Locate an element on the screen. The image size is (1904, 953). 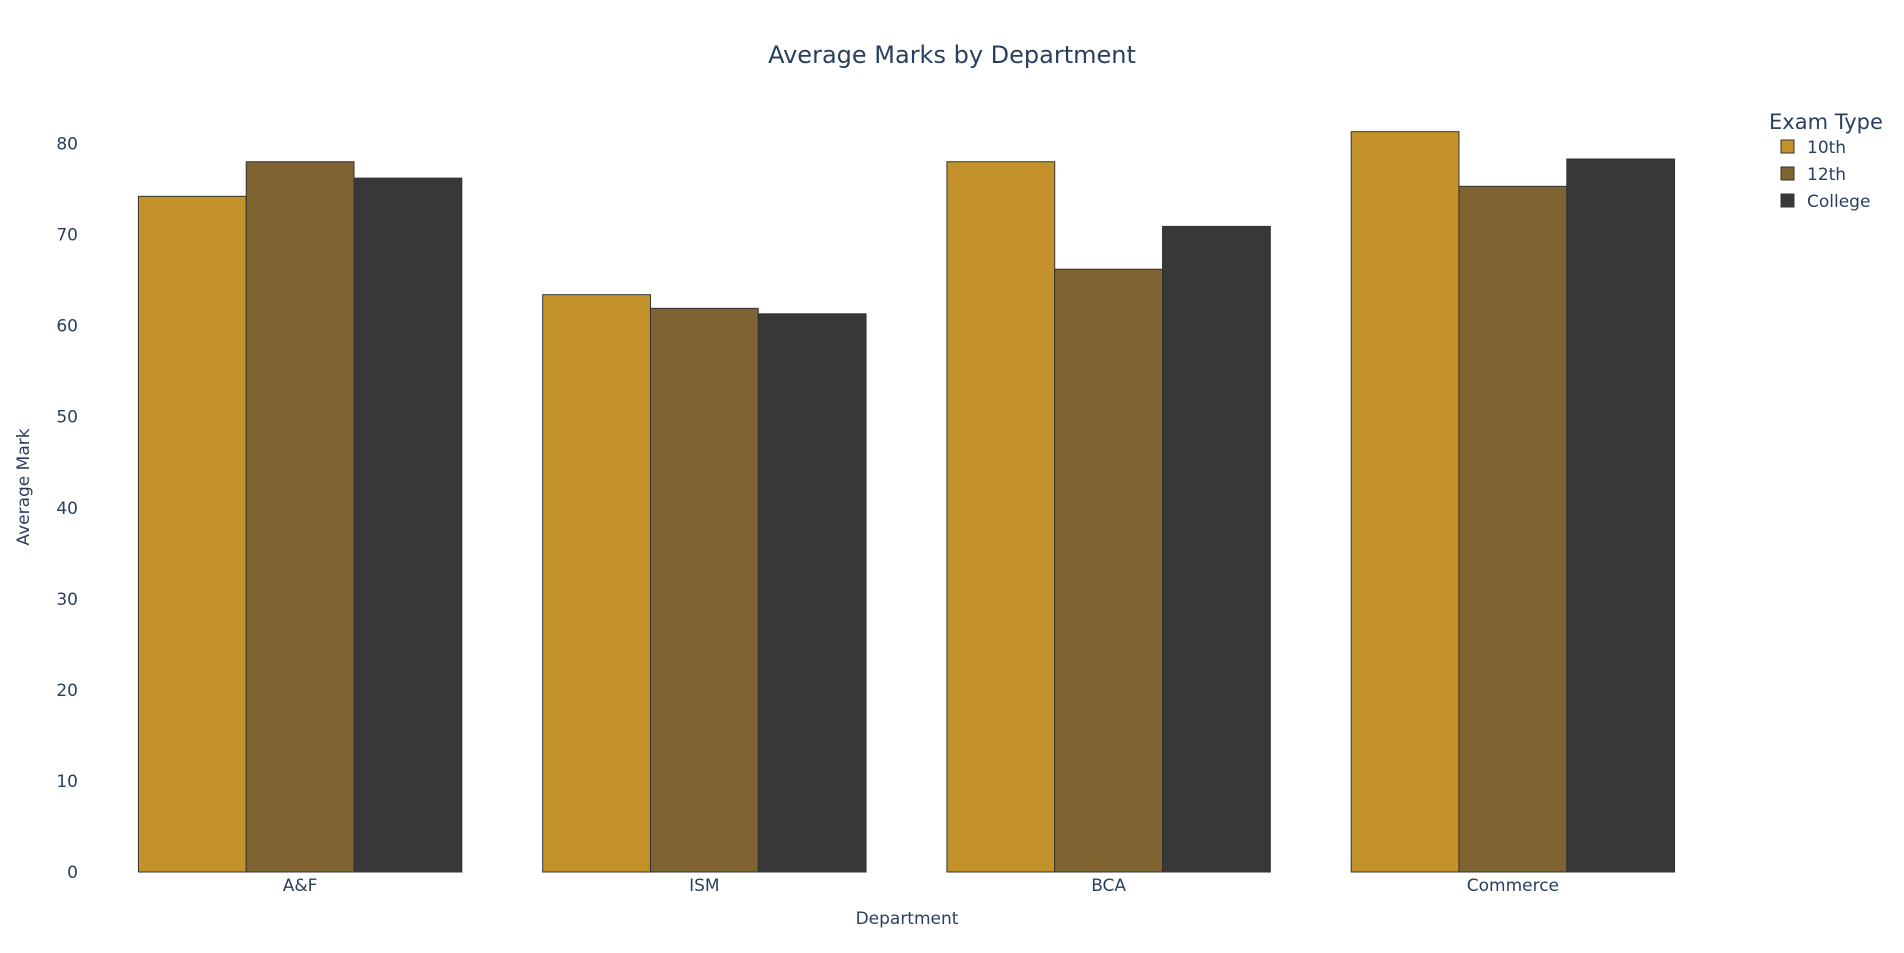
y-tick-label: 40 is located at coordinates (67, 509).